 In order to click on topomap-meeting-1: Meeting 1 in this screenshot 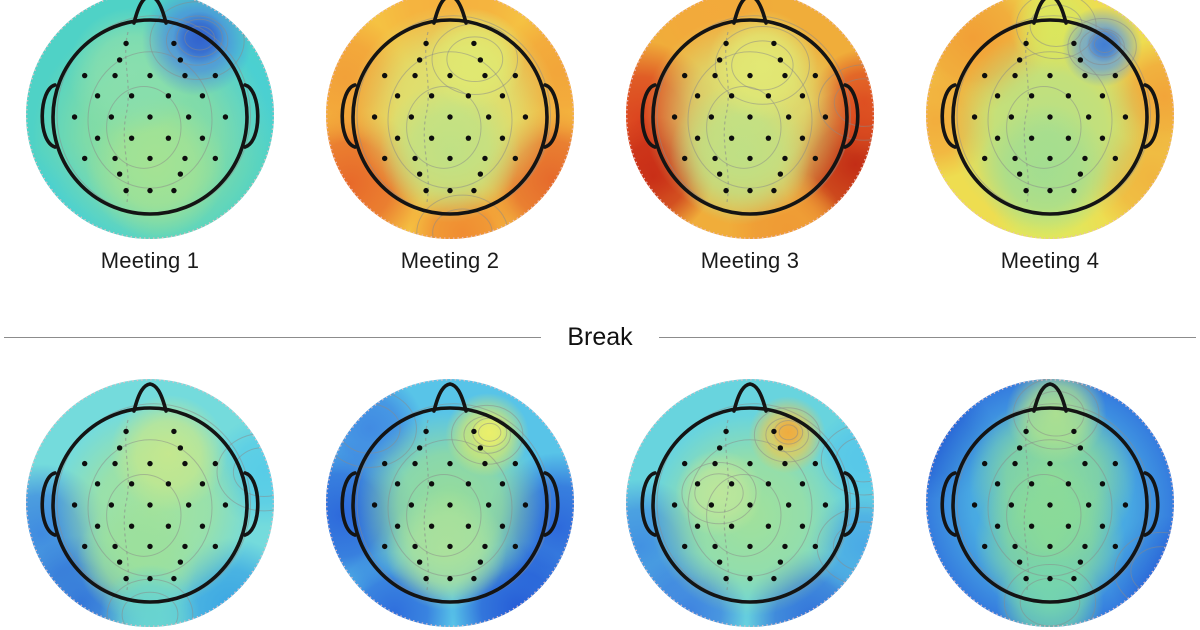, I will do `click(150, 137)`.